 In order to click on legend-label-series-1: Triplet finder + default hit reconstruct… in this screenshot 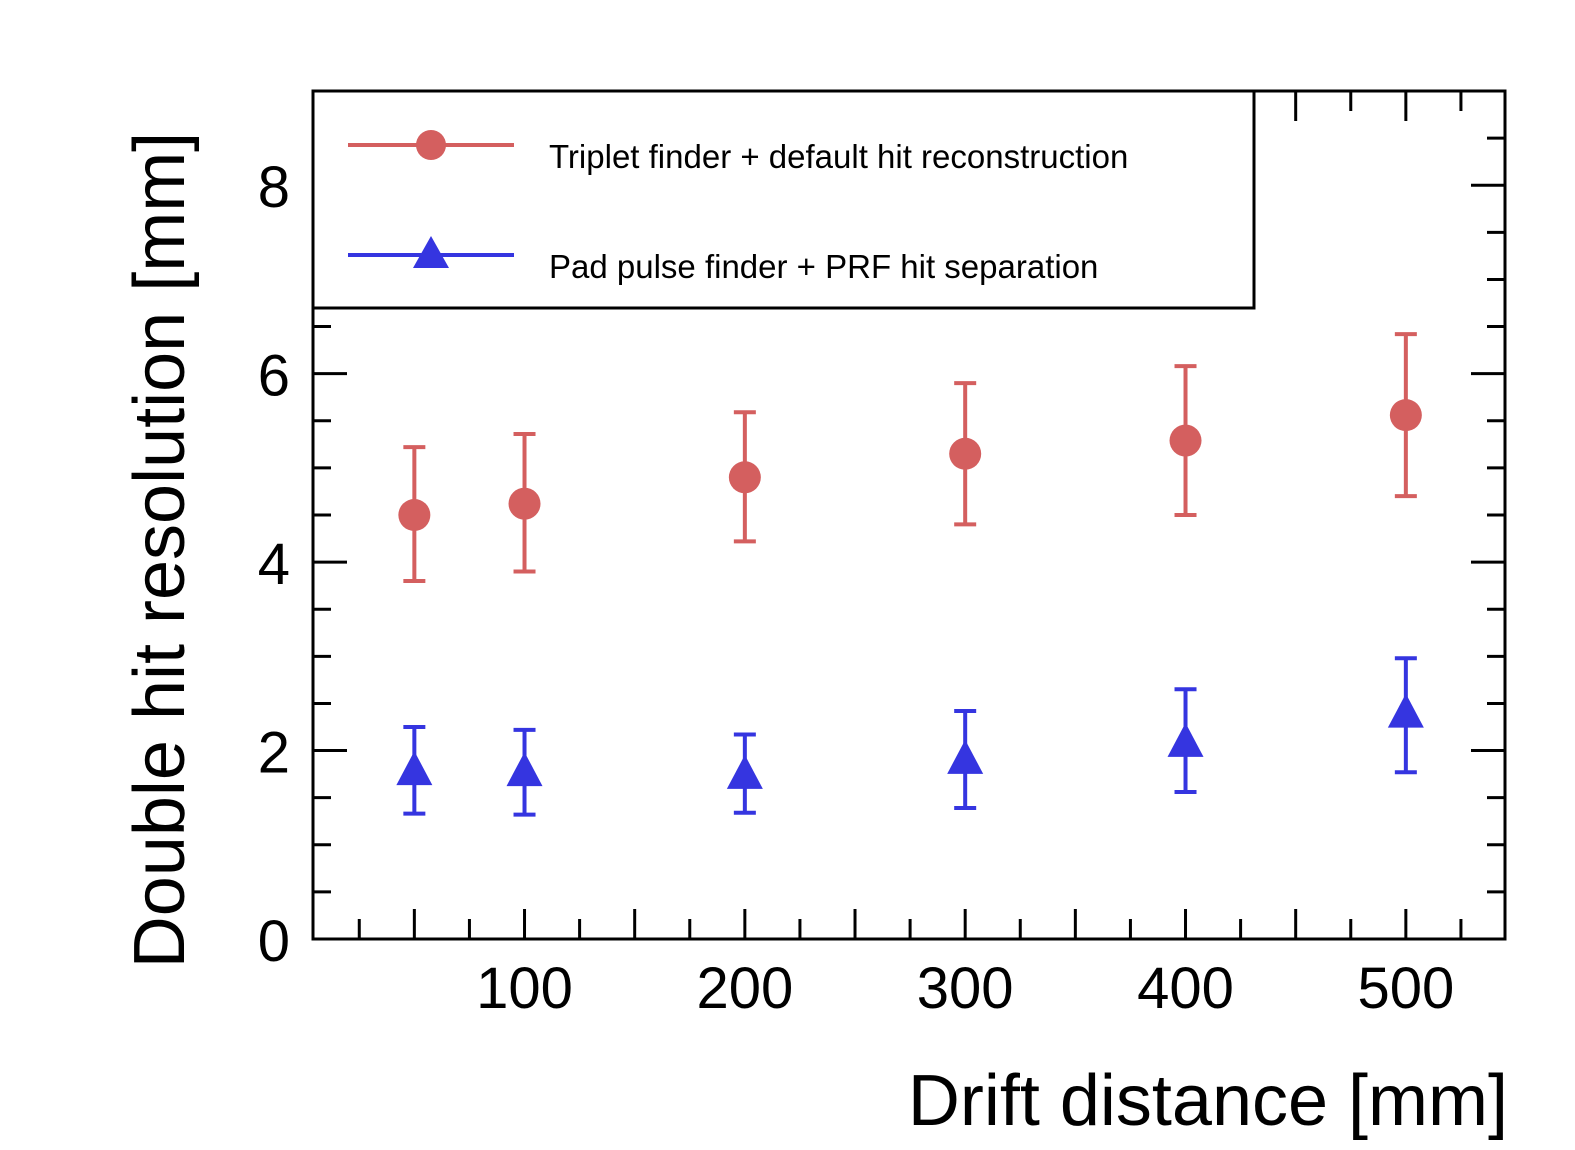, I will do `click(838, 156)`.